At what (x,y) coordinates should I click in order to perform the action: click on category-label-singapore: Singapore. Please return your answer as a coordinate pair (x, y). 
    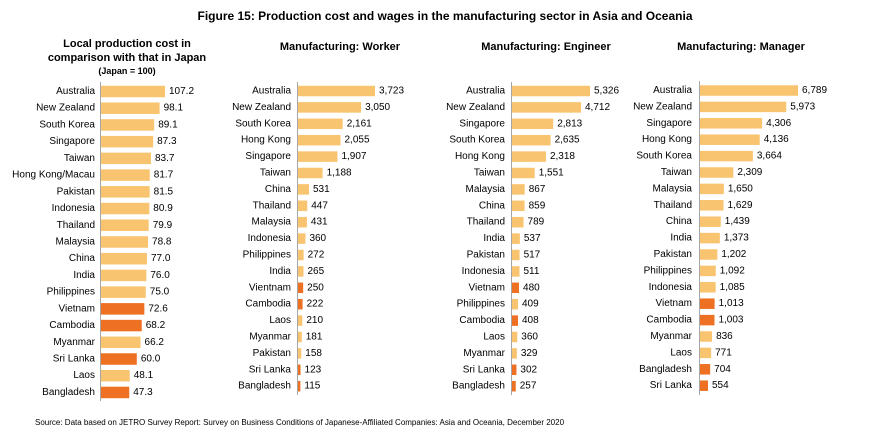
    Looking at the image, I should click on (482, 123).